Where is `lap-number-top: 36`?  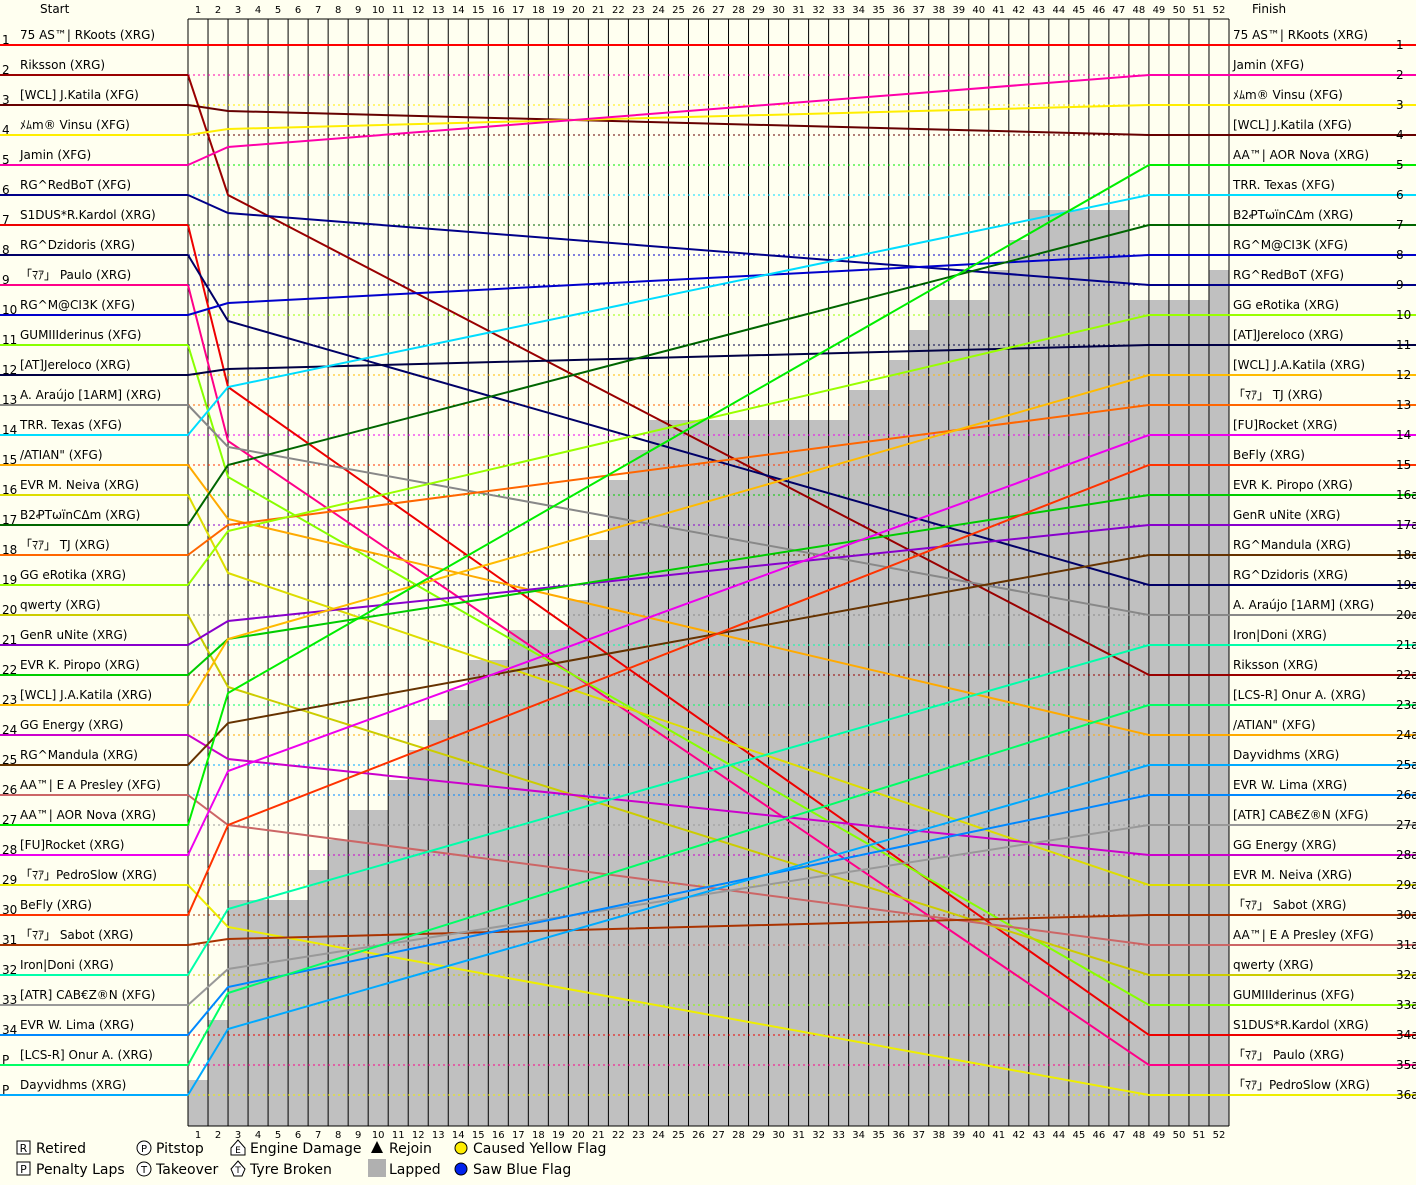 lap-number-top: 36 is located at coordinates (898, 10).